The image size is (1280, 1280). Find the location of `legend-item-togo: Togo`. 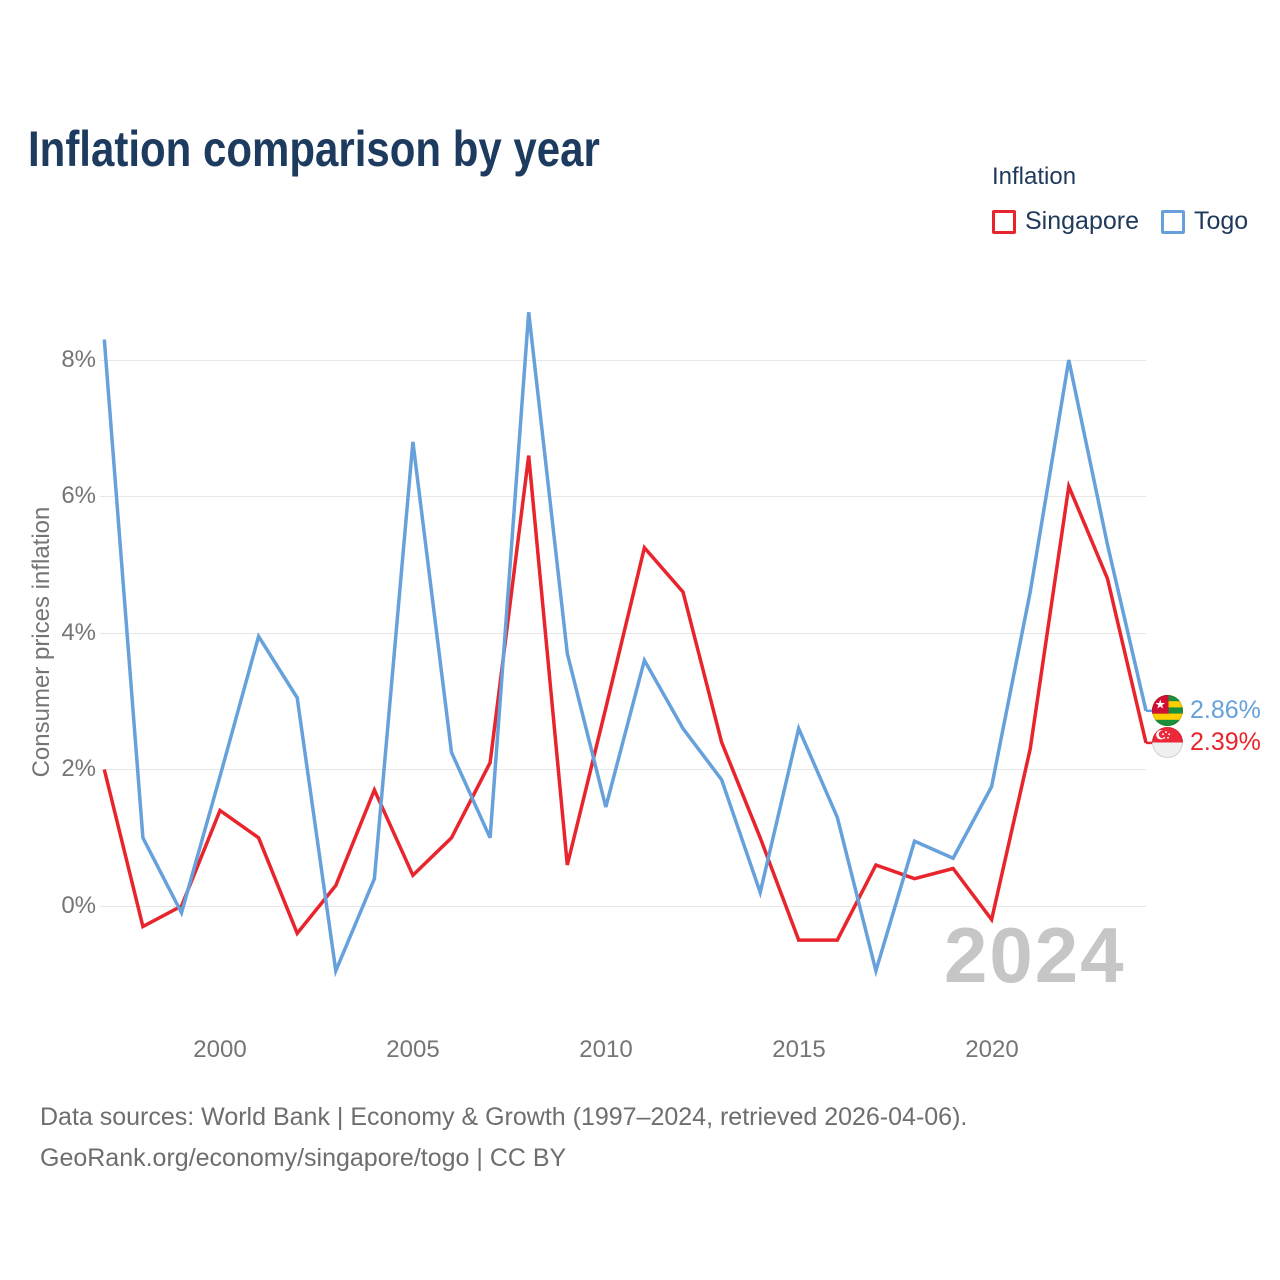

legend-item-togo: Togo is located at coordinates (1204, 221).